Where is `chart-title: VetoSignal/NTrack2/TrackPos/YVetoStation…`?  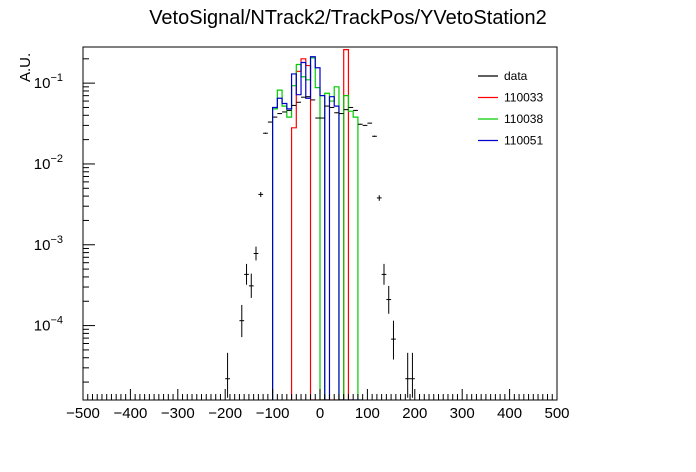 chart-title: VetoSignal/NTrack2/TrackPos/YVetoStation… is located at coordinates (348, 18).